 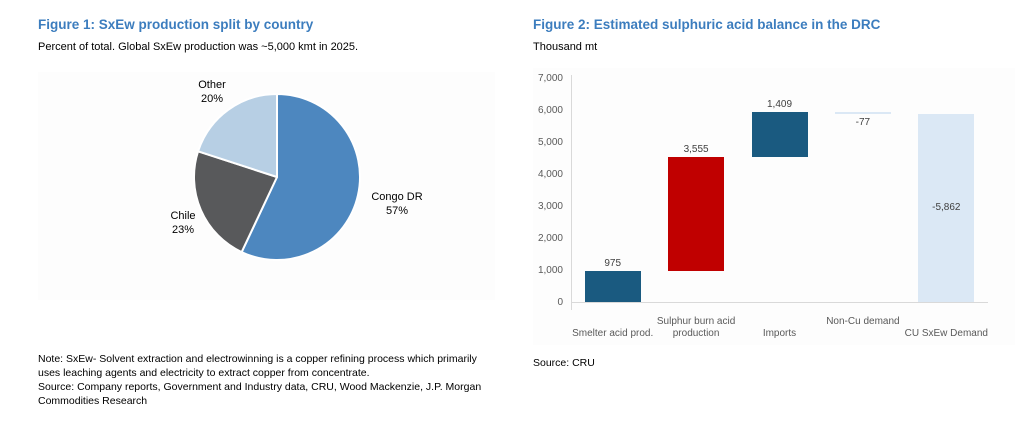 I want to click on bar-value-label: 1,409, so click(x=779, y=104).